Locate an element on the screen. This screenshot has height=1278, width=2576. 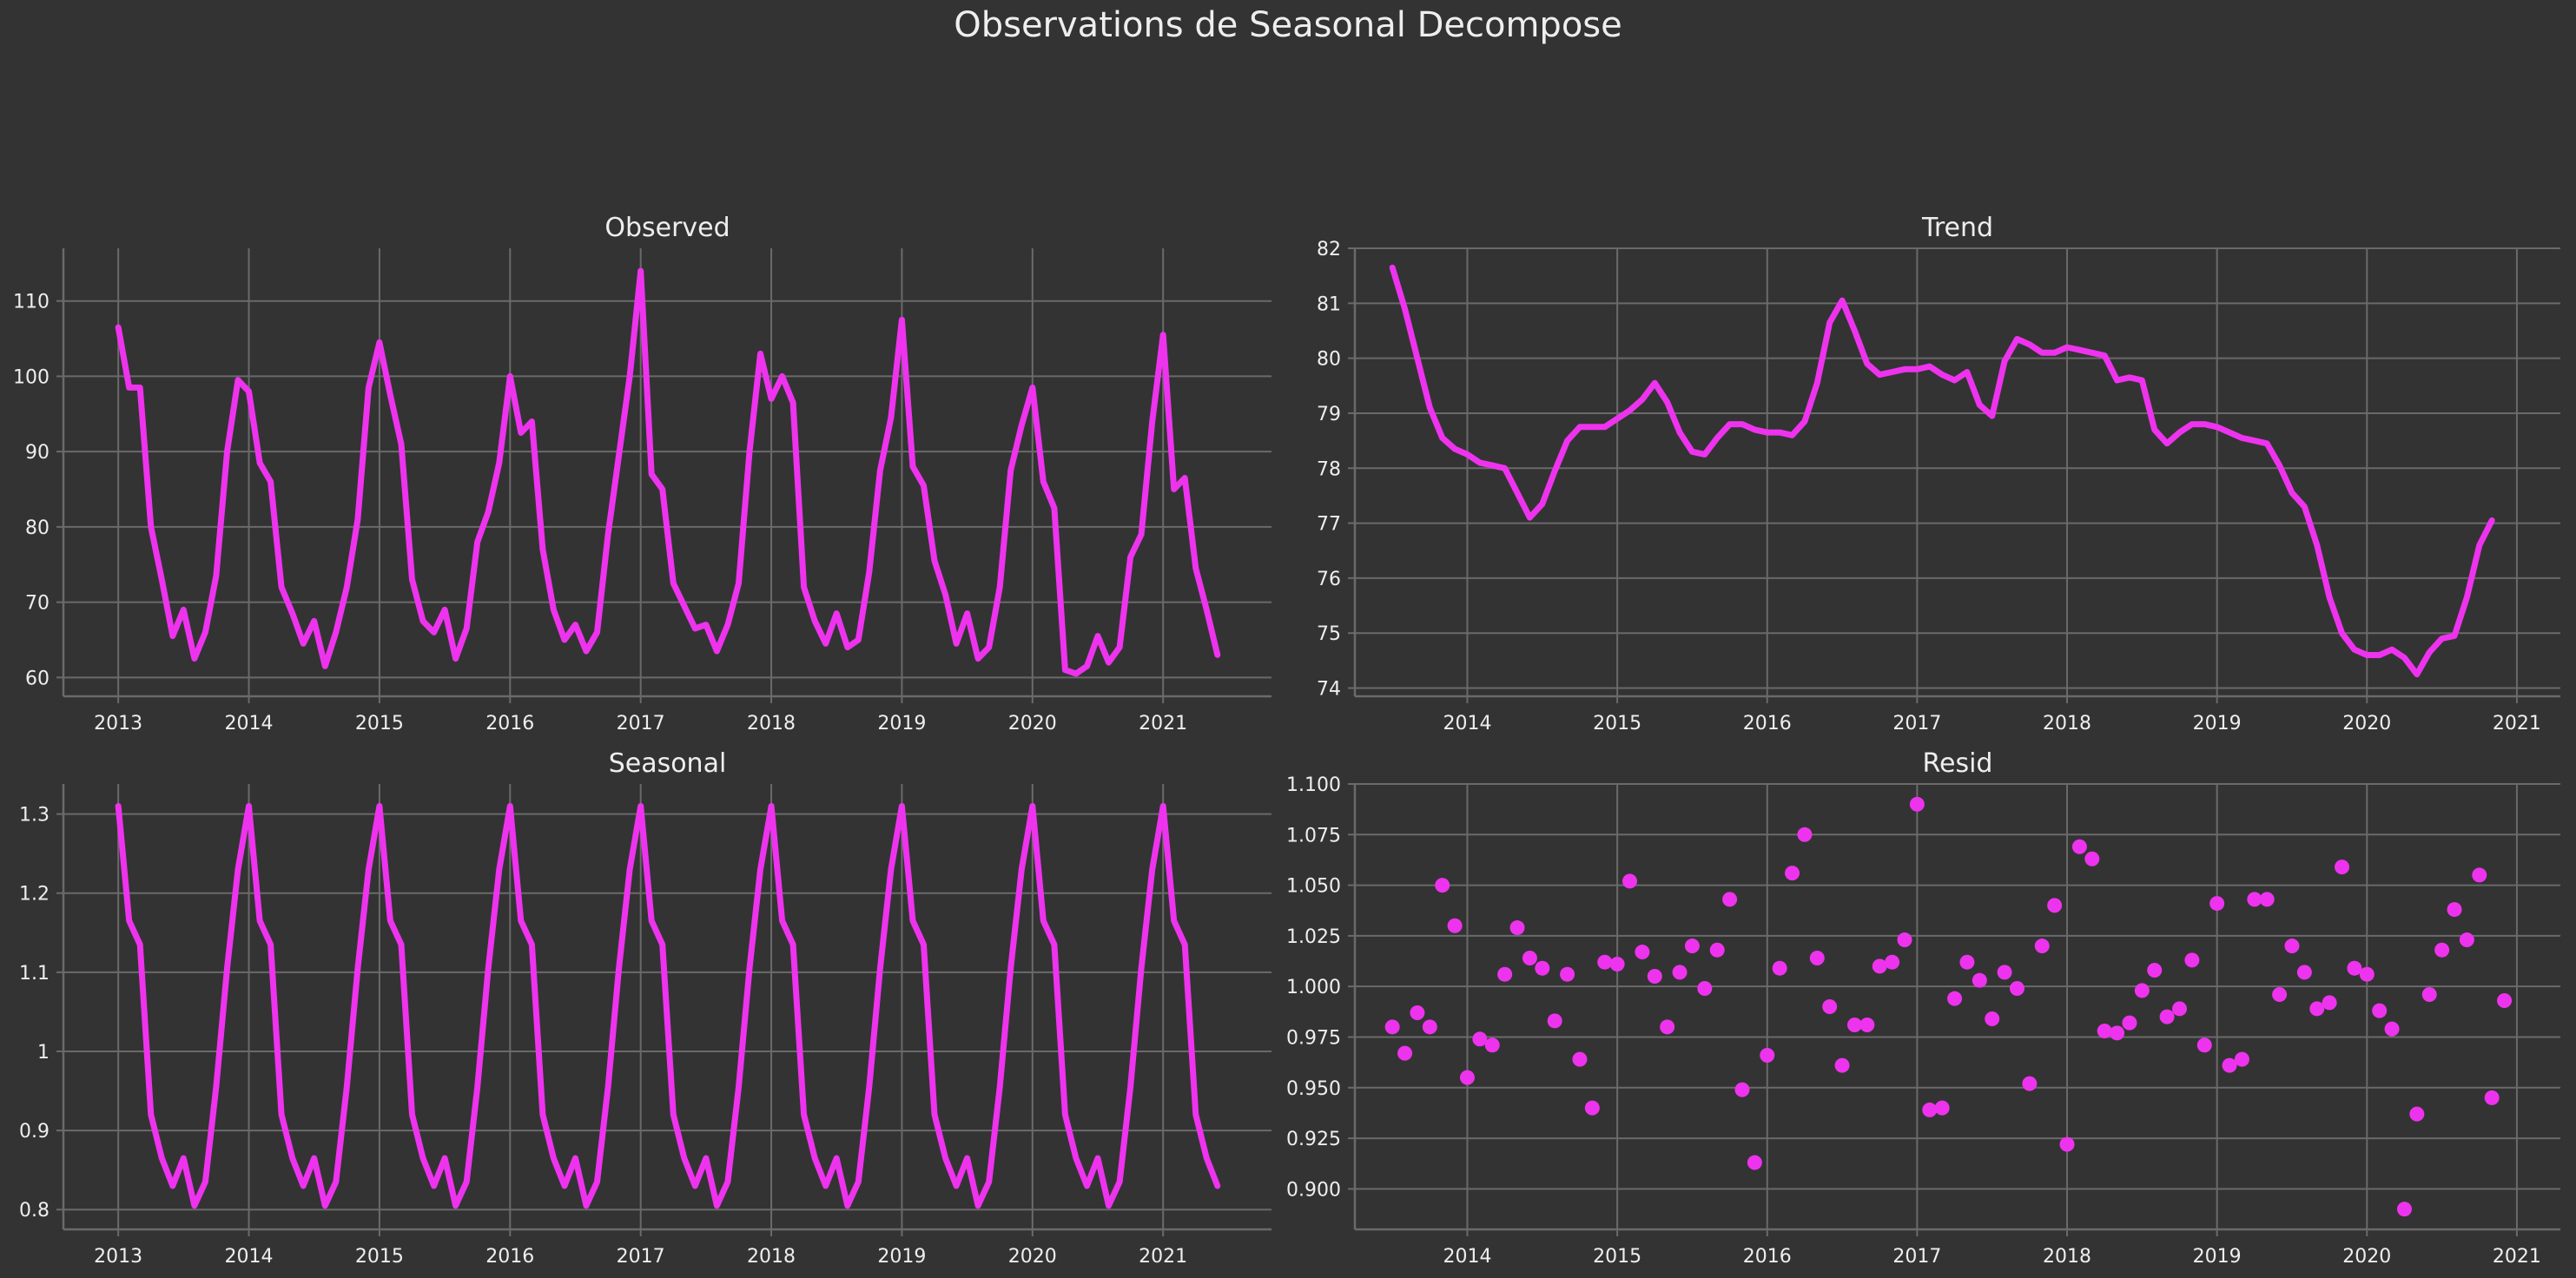
resid-xtick-label: 2020 is located at coordinates (2366, 1257).